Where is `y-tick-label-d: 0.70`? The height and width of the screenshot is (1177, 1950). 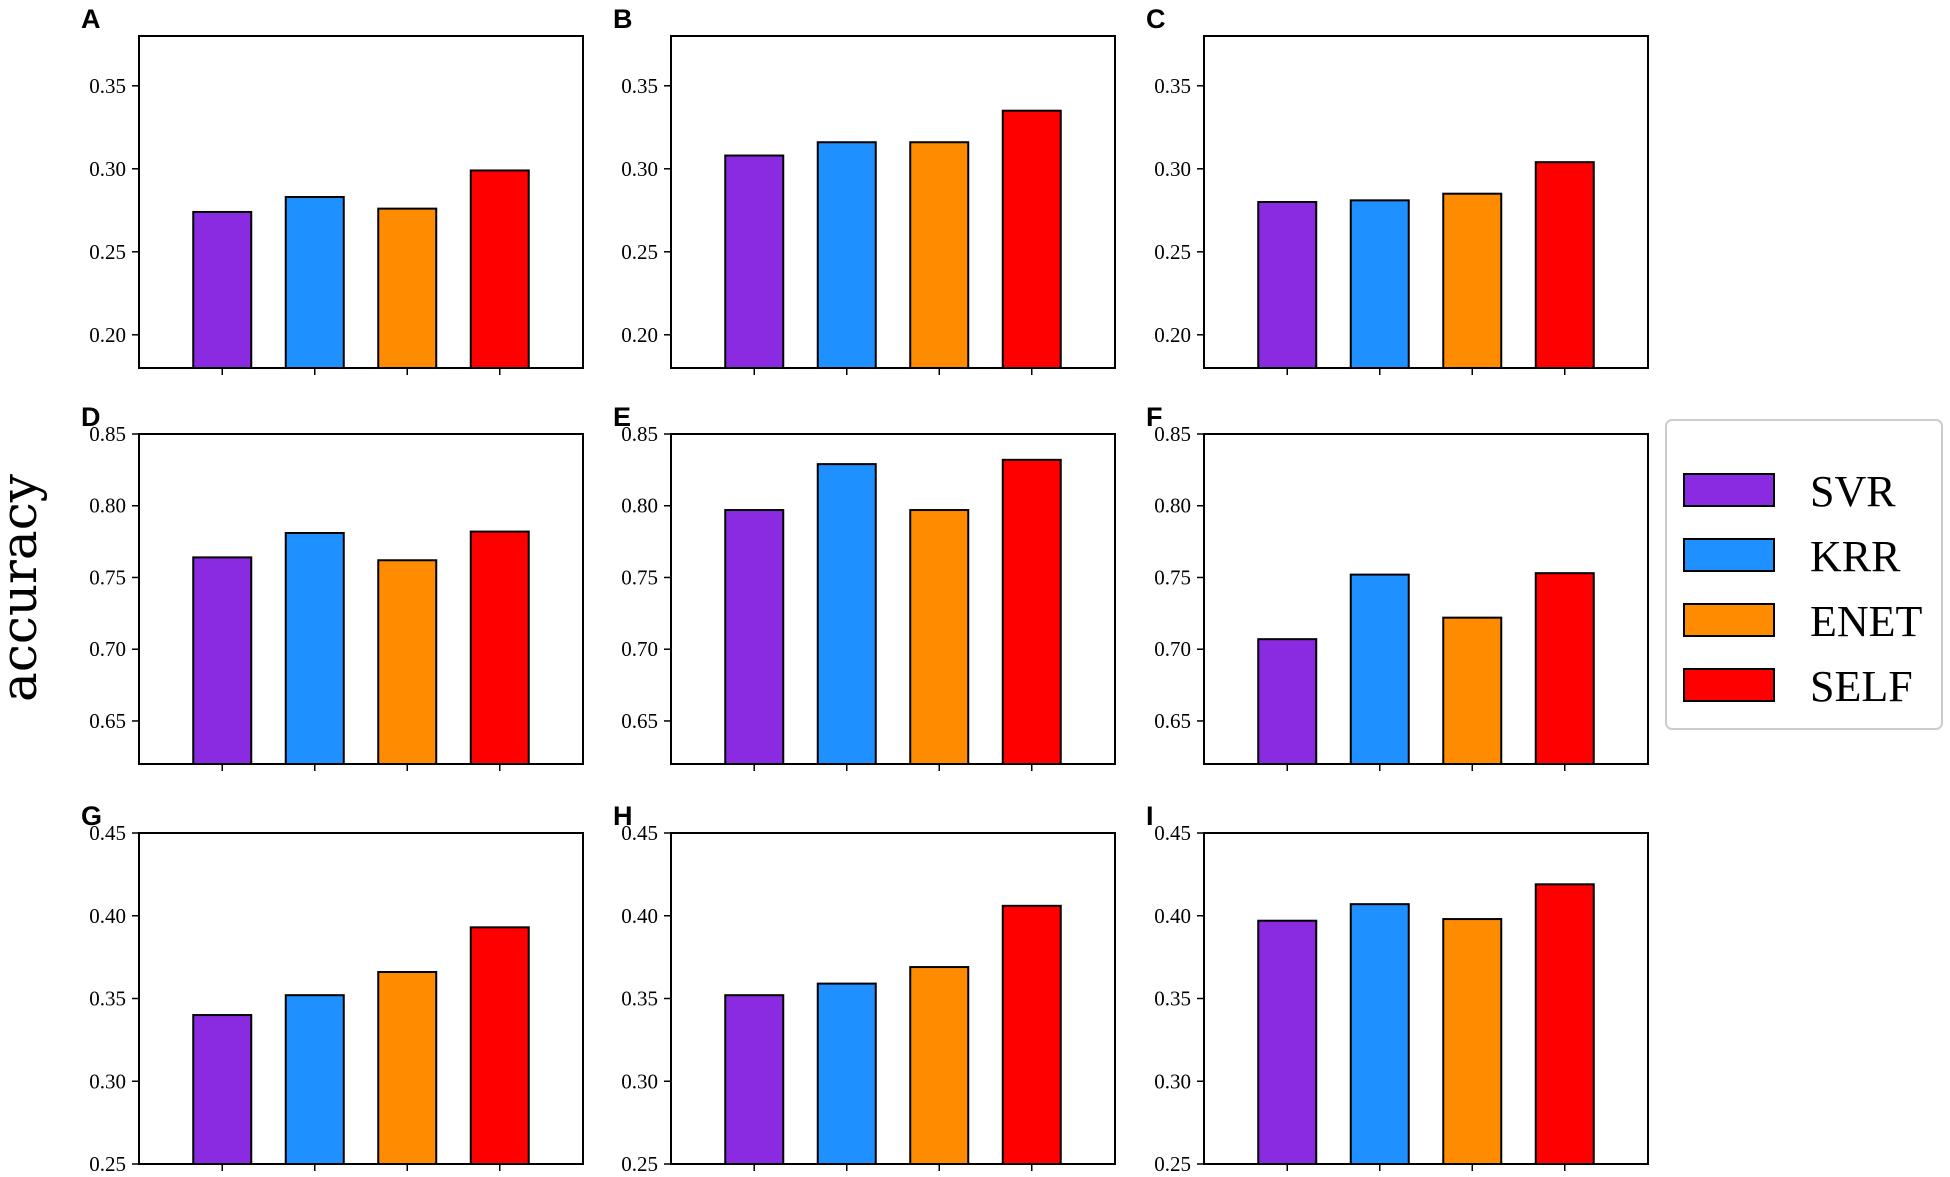
y-tick-label-d: 0.70 is located at coordinates (107, 649).